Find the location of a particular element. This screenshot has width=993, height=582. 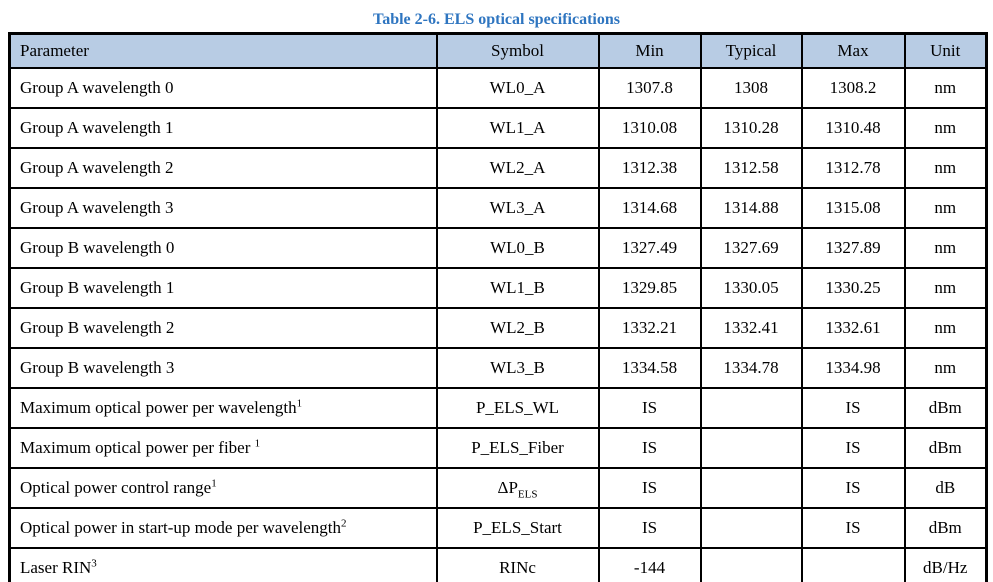

cell-parameter: Laser RIN3 is located at coordinates (223, 564).